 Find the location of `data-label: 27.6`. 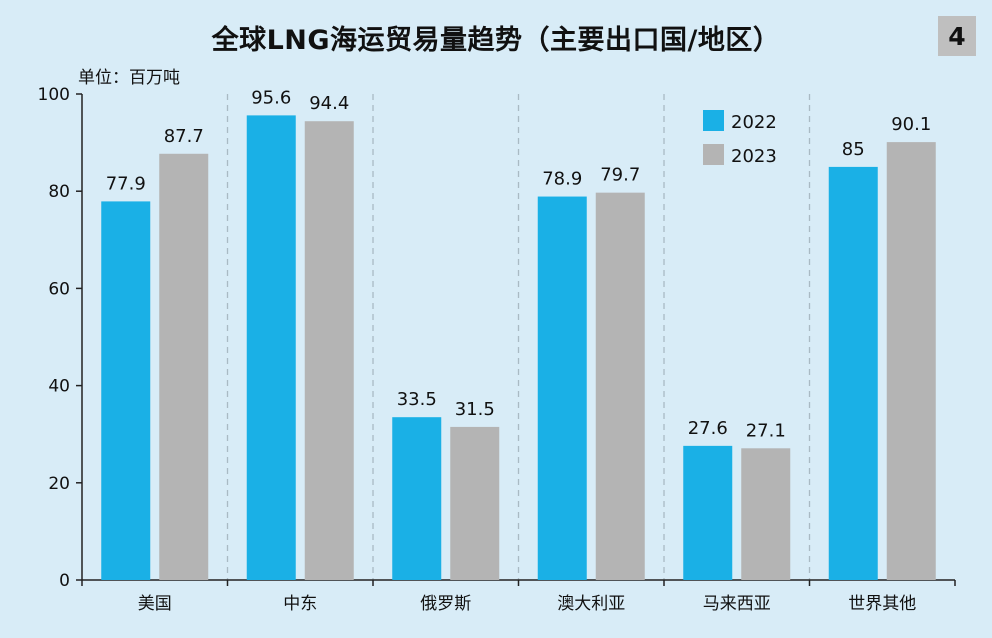

data-label: 27.6 is located at coordinates (708, 428).